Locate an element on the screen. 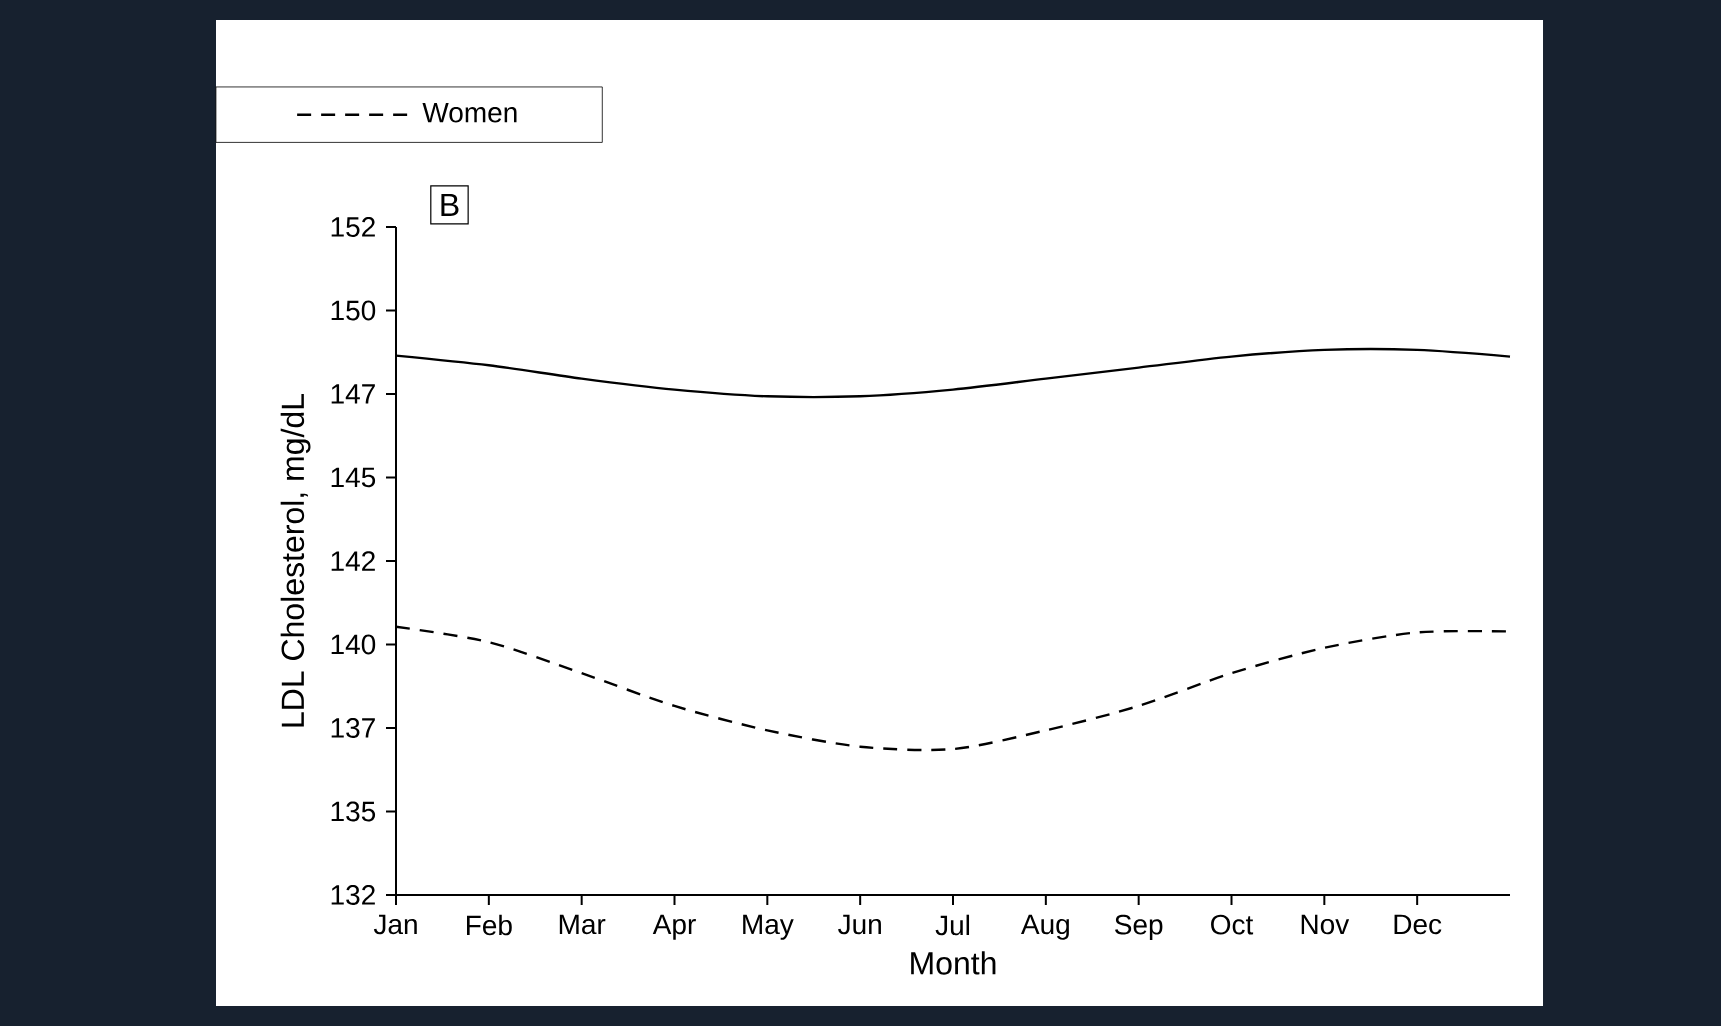 The image size is (1721, 1026). x-tick-label: May is located at coordinates (768, 927).